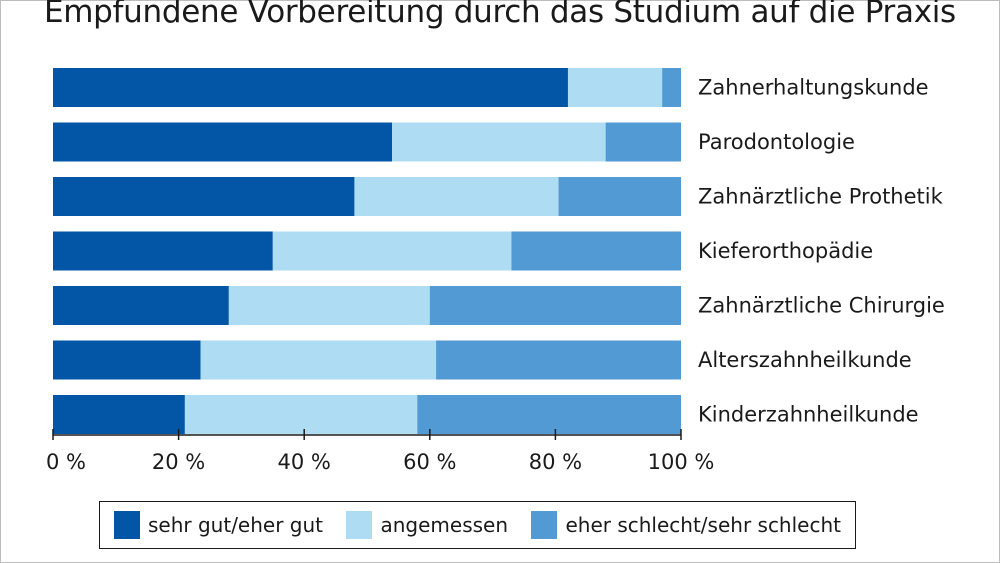  I want to click on bar-zahnerhaltungskunde-eher-schlecht-sehr-schlecht, so click(671, 87).